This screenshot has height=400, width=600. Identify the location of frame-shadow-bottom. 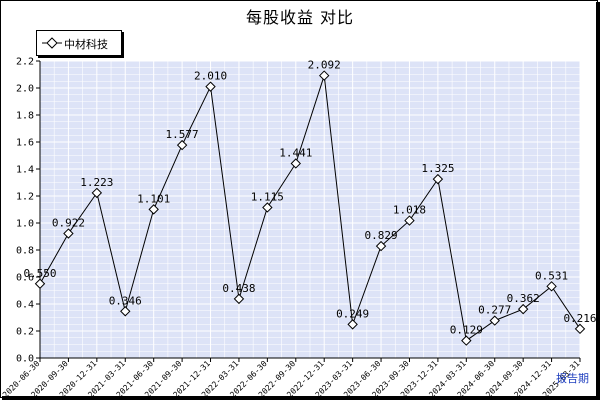
(301, 398).